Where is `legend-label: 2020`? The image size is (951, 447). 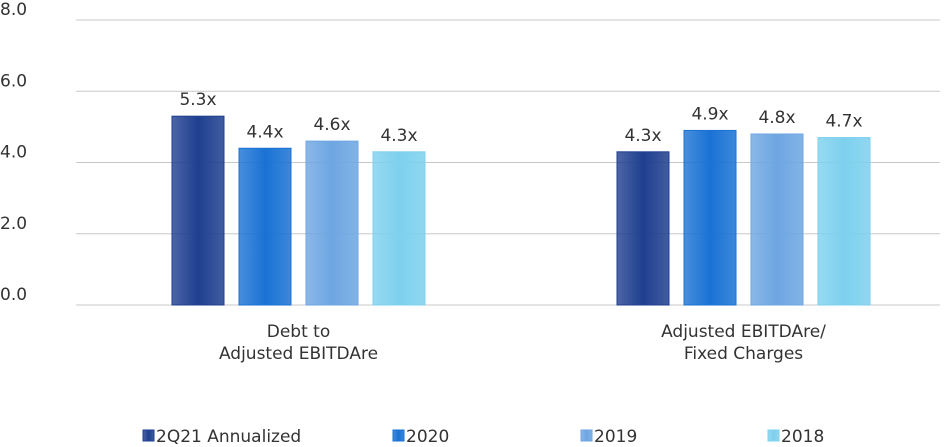
legend-label: 2020 is located at coordinates (427, 437).